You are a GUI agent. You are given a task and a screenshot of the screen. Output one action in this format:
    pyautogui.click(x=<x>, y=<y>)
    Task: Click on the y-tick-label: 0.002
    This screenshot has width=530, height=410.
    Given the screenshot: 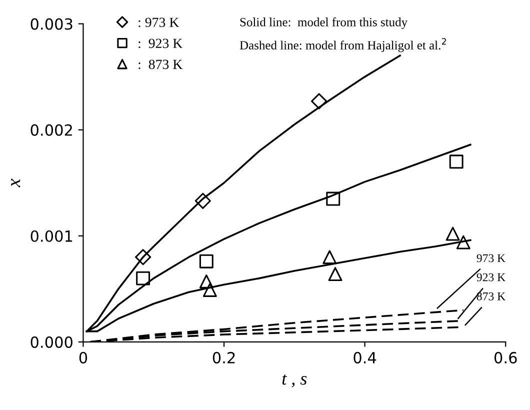 What is the action you would take?
    pyautogui.click(x=51, y=130)
    